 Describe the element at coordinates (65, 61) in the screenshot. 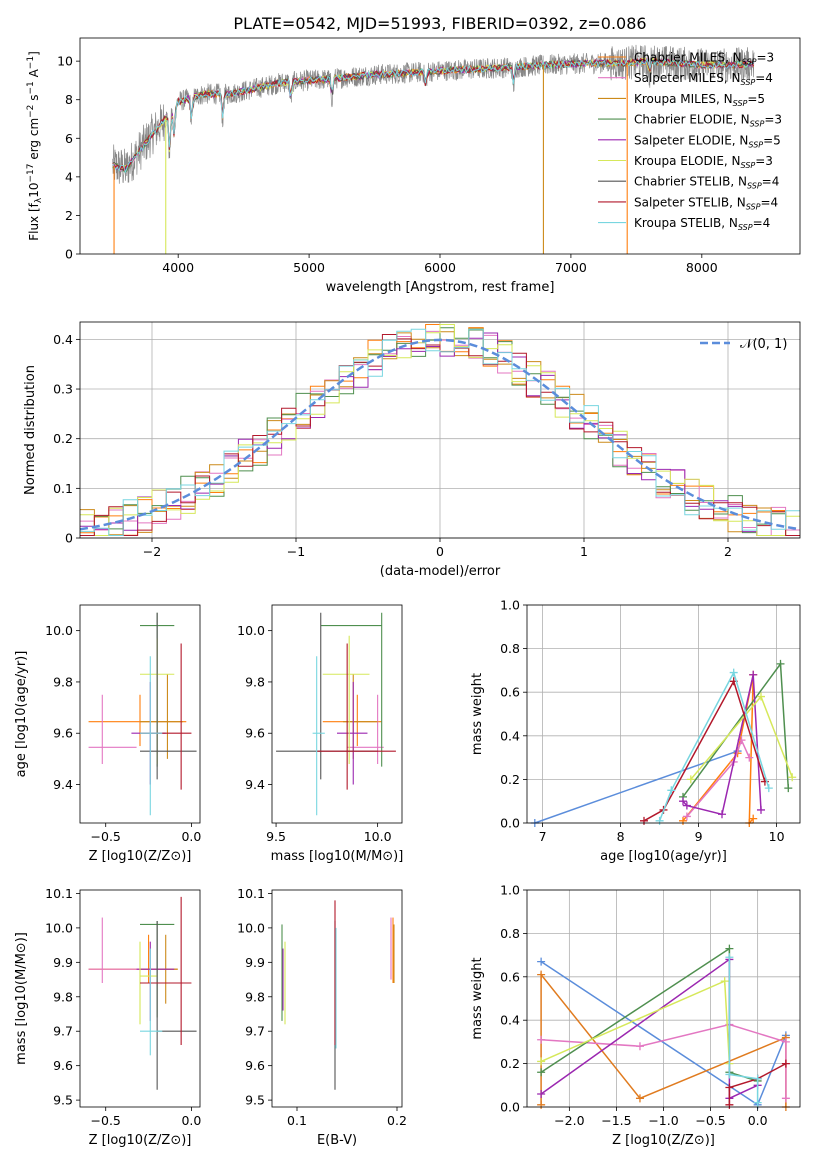

I see `y-tick-label: 10` at that location.